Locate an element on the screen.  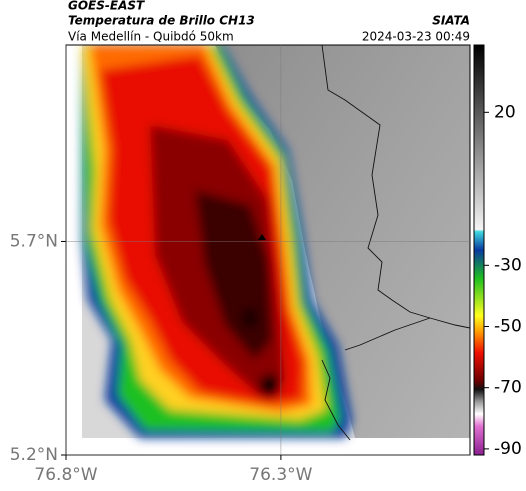
satellite: GOES-EAST is located at coordinates (106, 6).